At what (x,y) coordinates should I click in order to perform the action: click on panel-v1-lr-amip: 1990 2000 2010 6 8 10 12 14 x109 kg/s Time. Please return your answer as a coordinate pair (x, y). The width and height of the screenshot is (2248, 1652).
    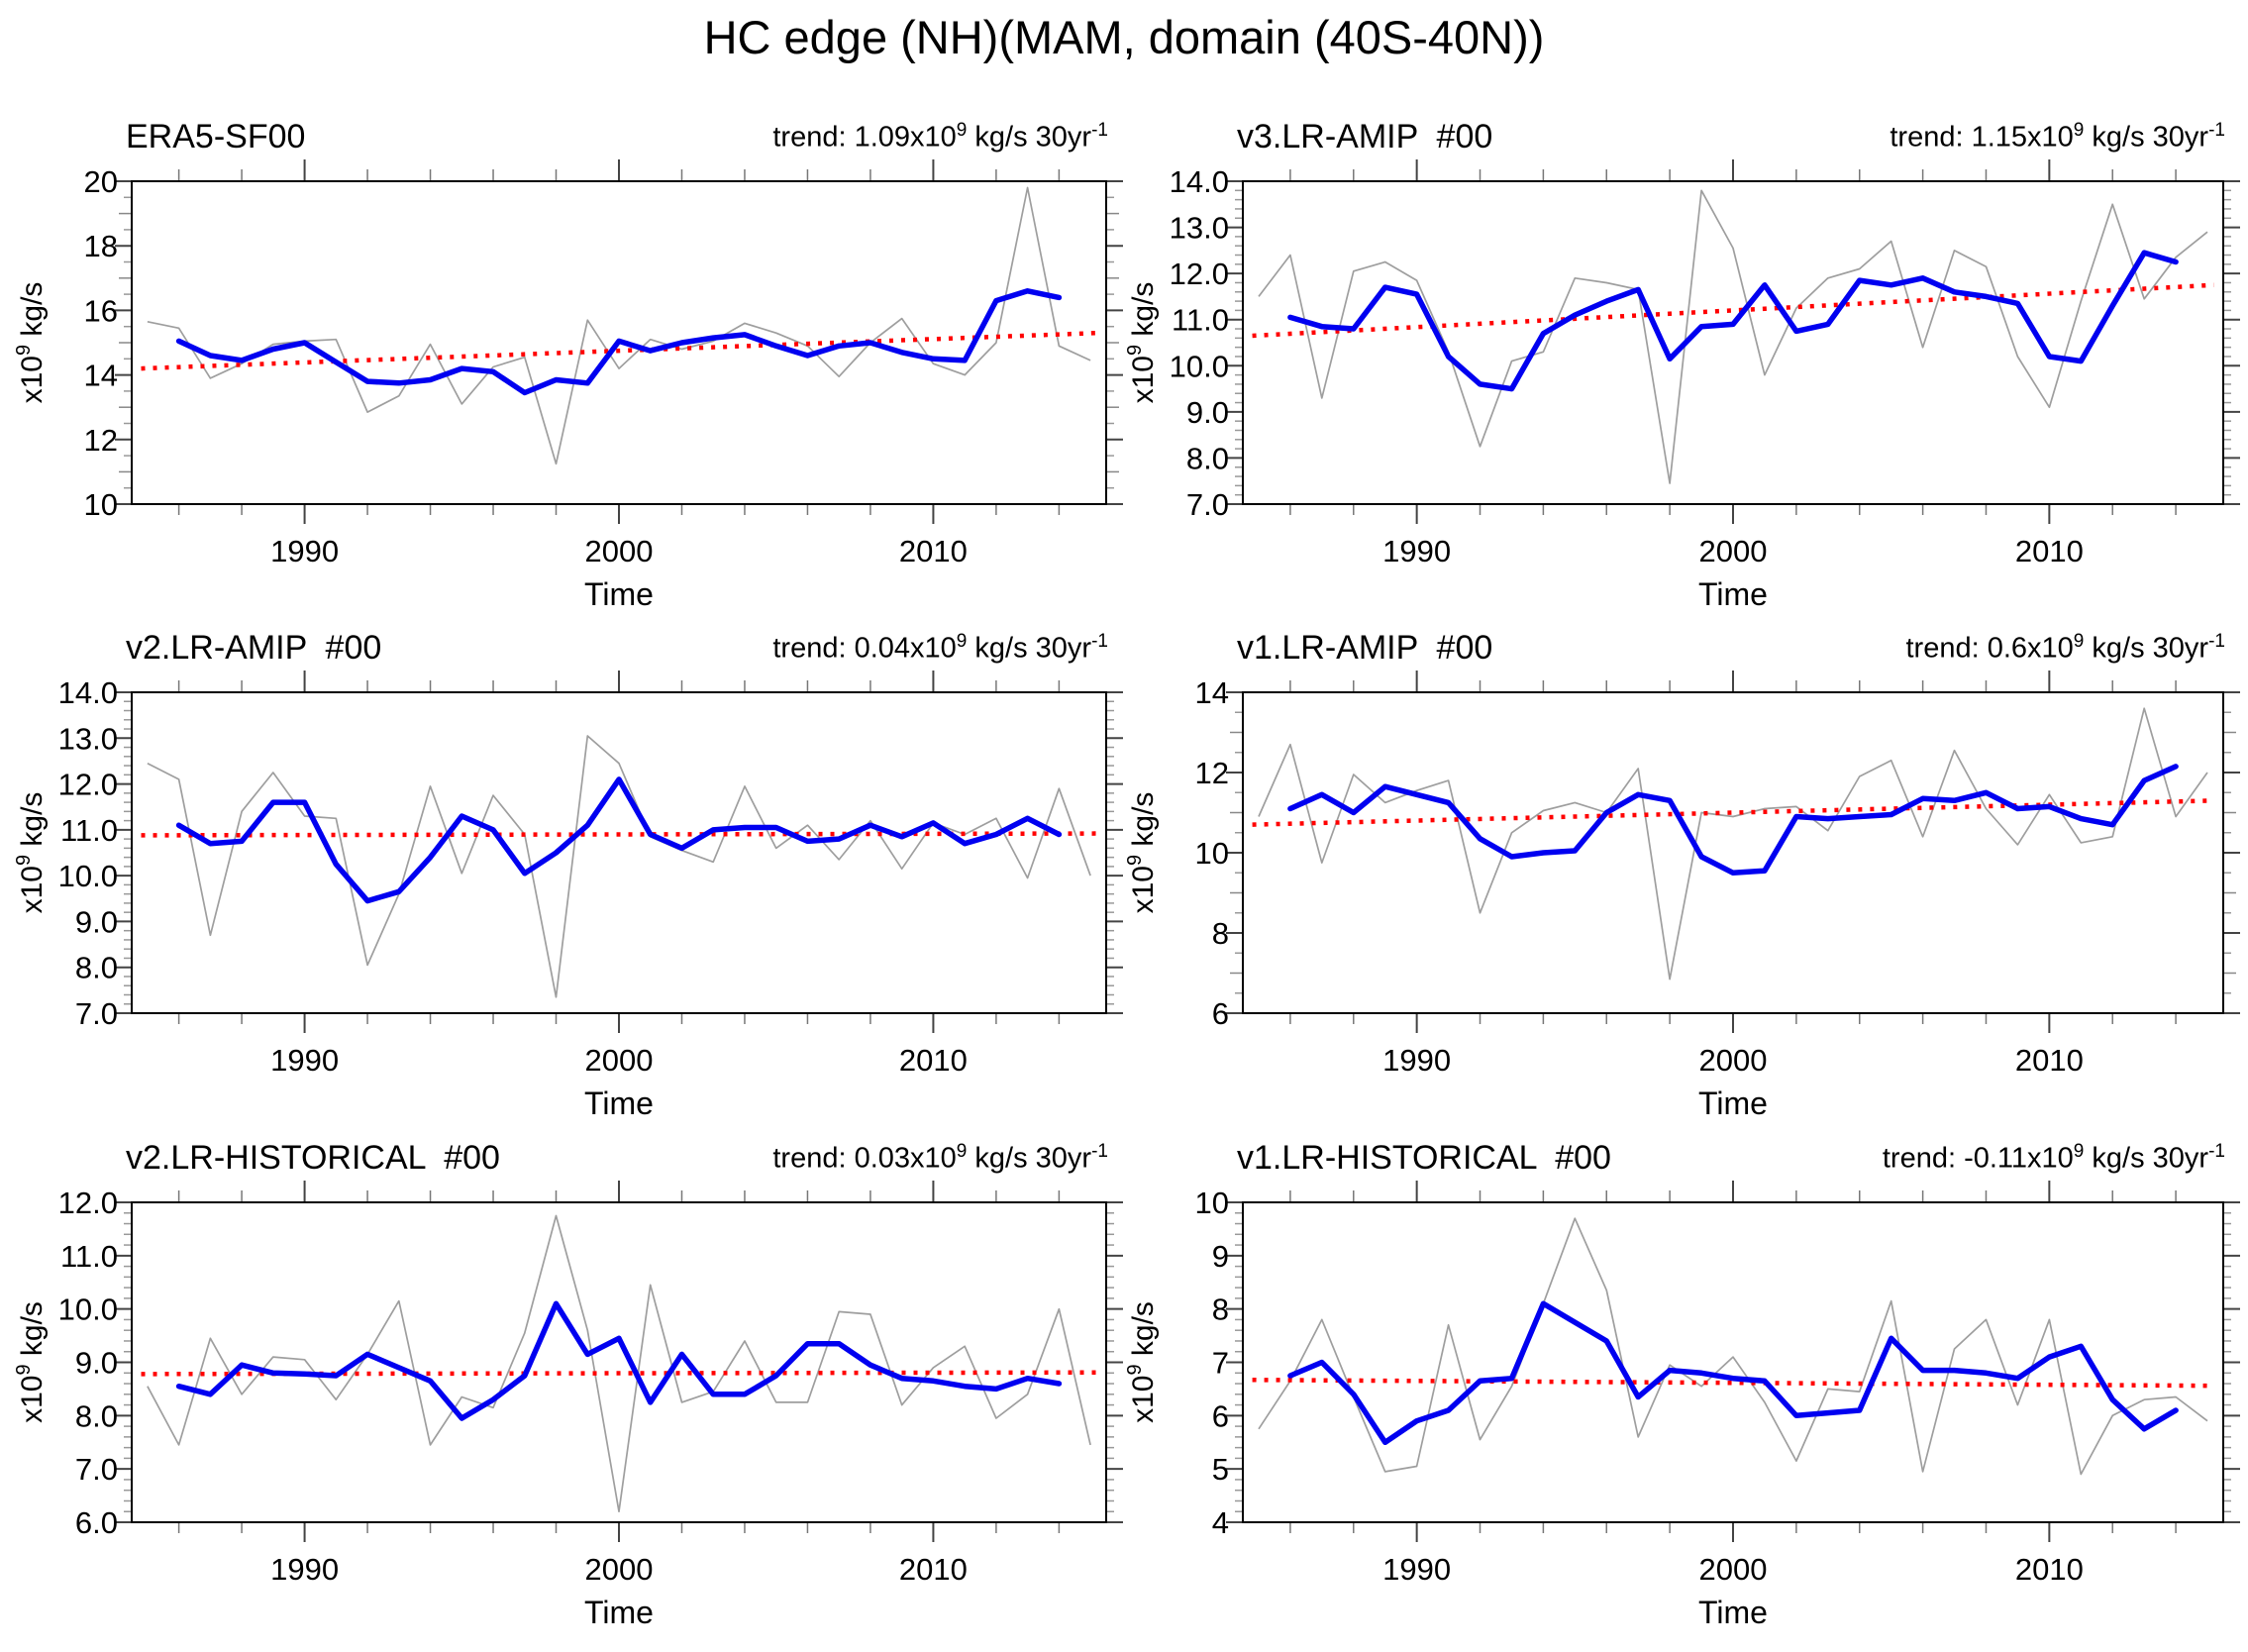
    Looking at the image, I should click on (1682, 896).